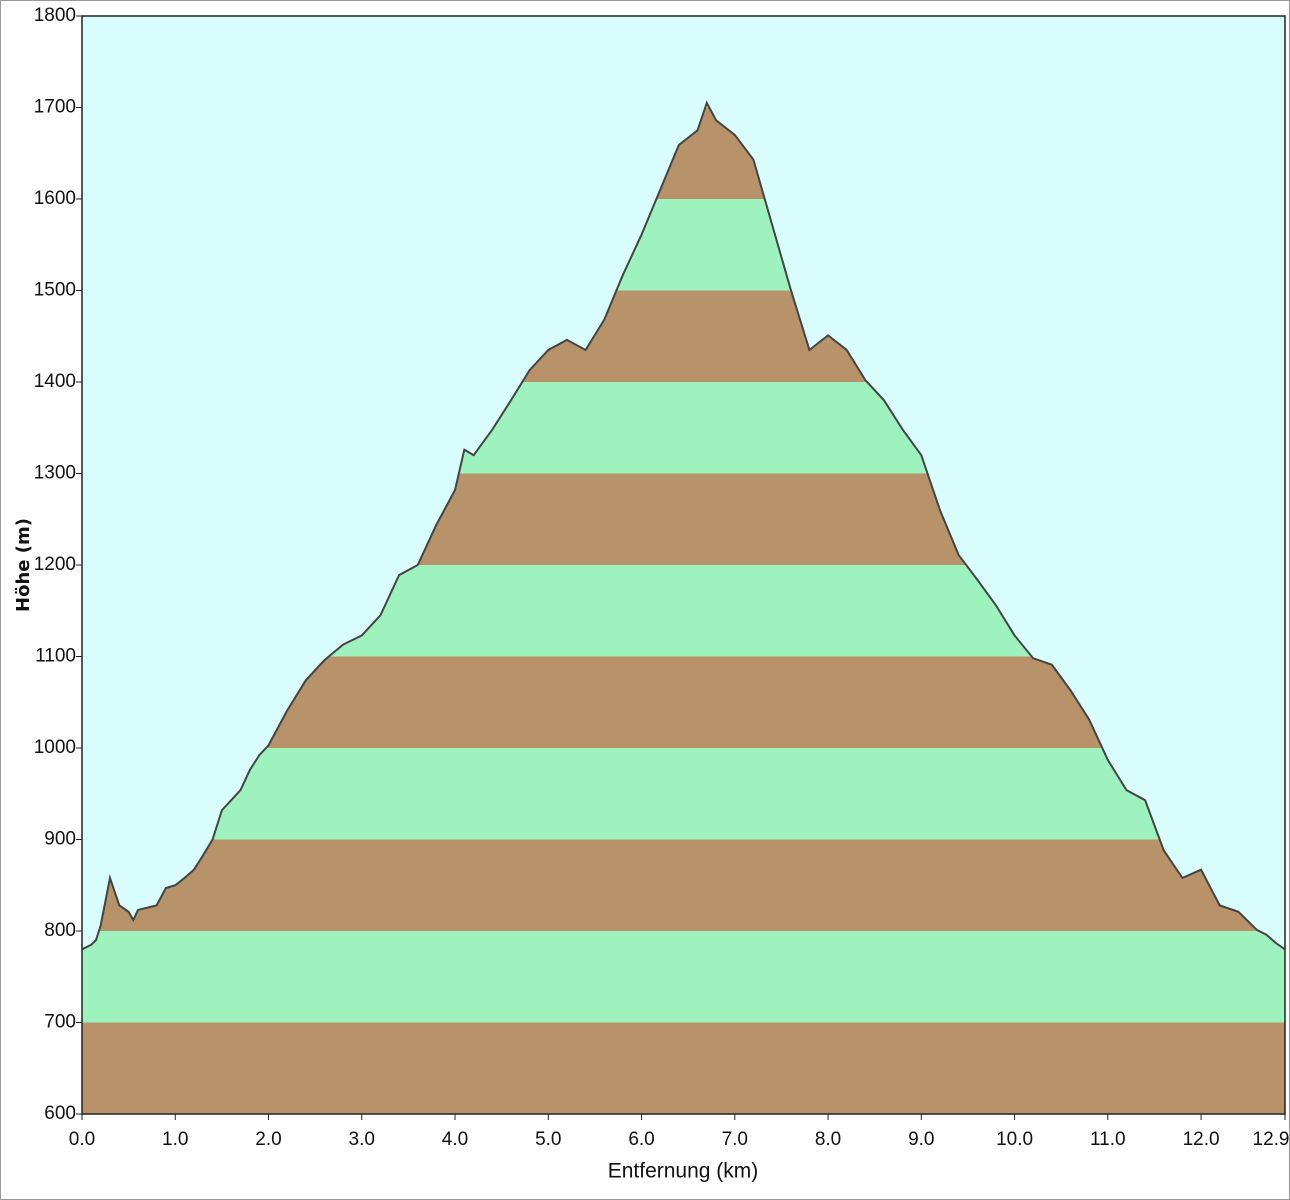 Image resolution: width=1290 pixels, height=1200 pixels. What do you see at coordinates (60, 1022) in the screenshot?
I see `y-tick-label: 700` at bounding box center [60, 1022].